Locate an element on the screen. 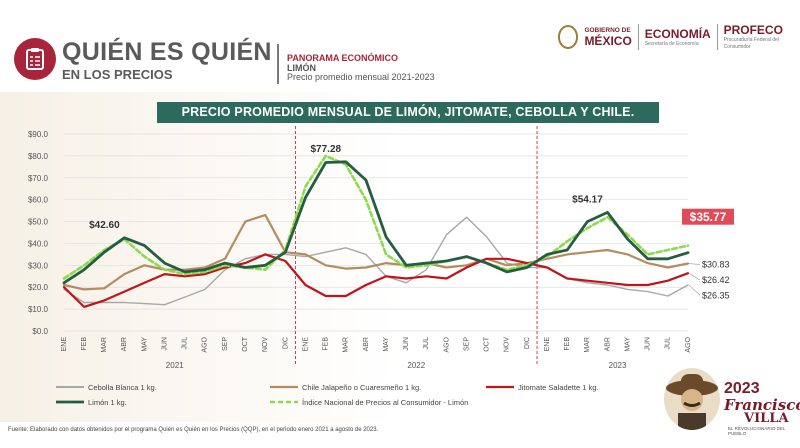 The width and height of the screenshot is (800, 448). y-tick-label: $80.0 is located at coordinates (38, 156).